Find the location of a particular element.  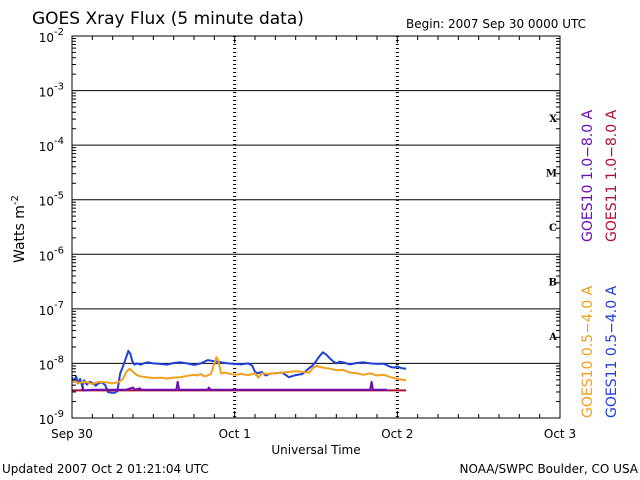

x-tick-label: Oct 2 is located at coordinates (397, 434).